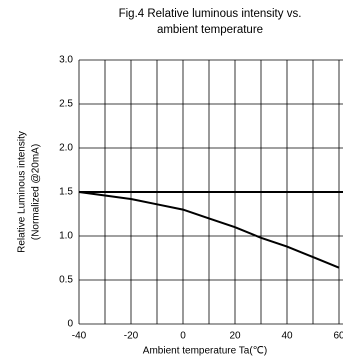 This screenshot has height=360, width=343. I want to click on x-tick-label: -20, so click(131, 336).